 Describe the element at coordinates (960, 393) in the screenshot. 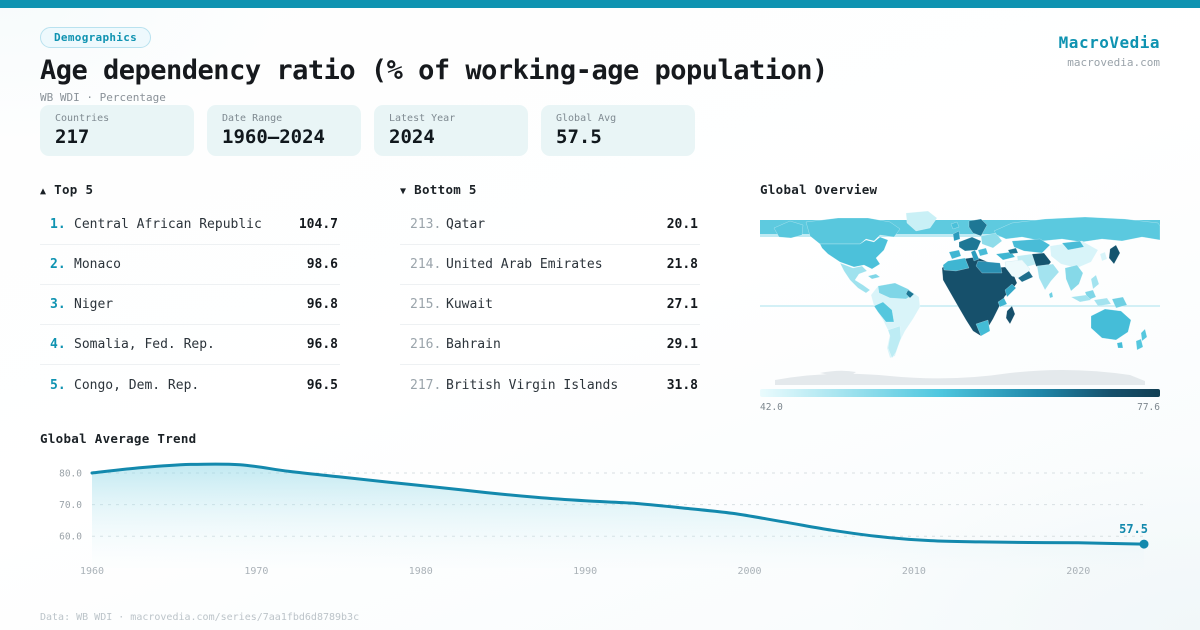

I see `choropleth-color-scale` at that location.